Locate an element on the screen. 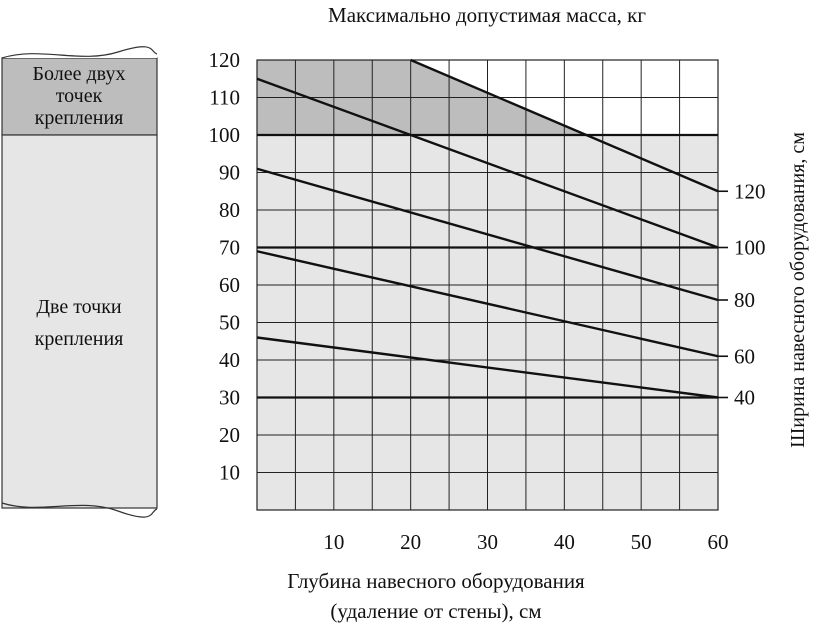 This screenshot has width=819, height=630. series-label-60: 60 is located at coordinates (744, 356).